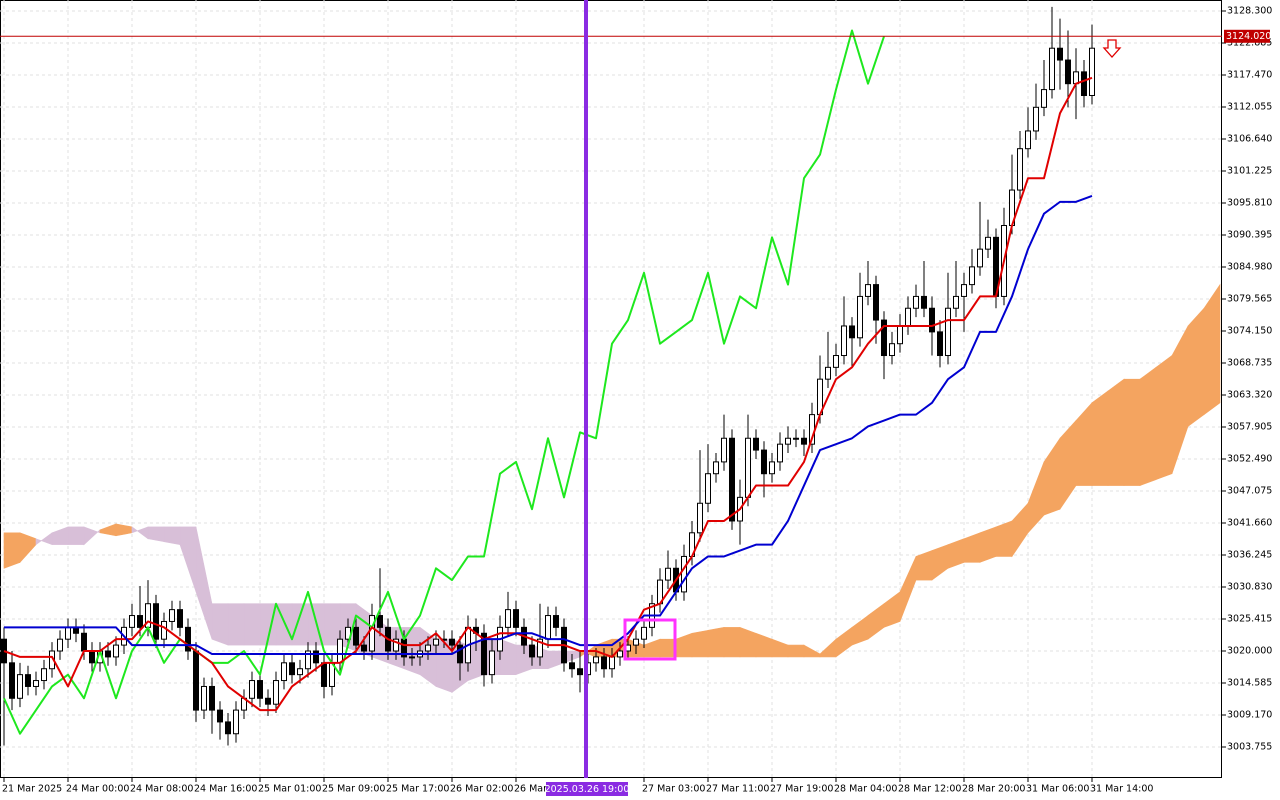 This screenshot has width=1280, height=800. What do you see at coordinates (530, 789) in the screenshot?
I see `x-tick-label: 26 Mar` at bounding box center [530, 789].